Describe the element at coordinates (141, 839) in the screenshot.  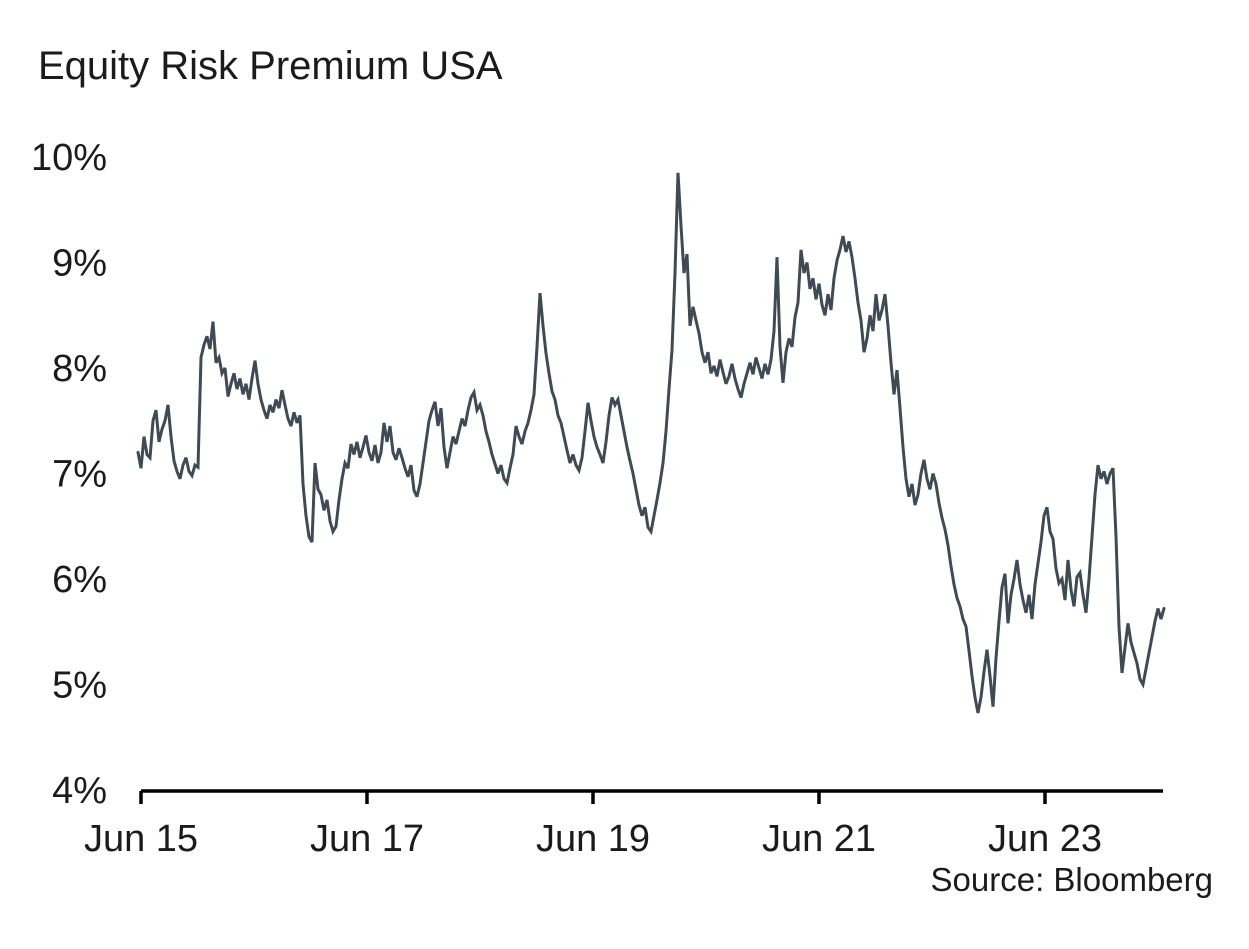
I see `x-axis-tick-label: Jun 15` at that location.